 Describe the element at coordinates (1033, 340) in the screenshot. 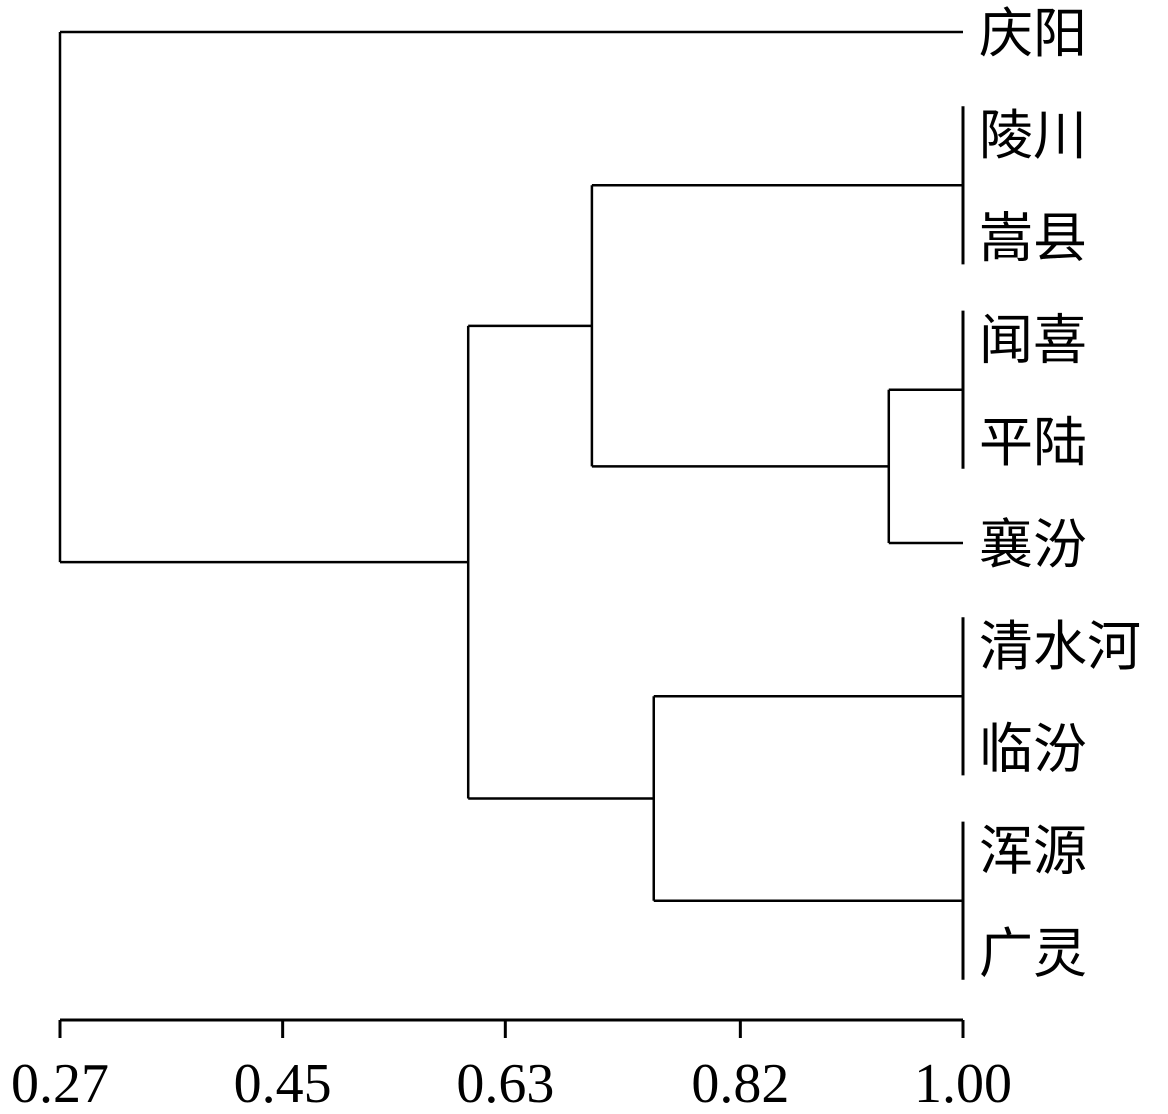

I see `leaf-label: 闻喜` at that location.